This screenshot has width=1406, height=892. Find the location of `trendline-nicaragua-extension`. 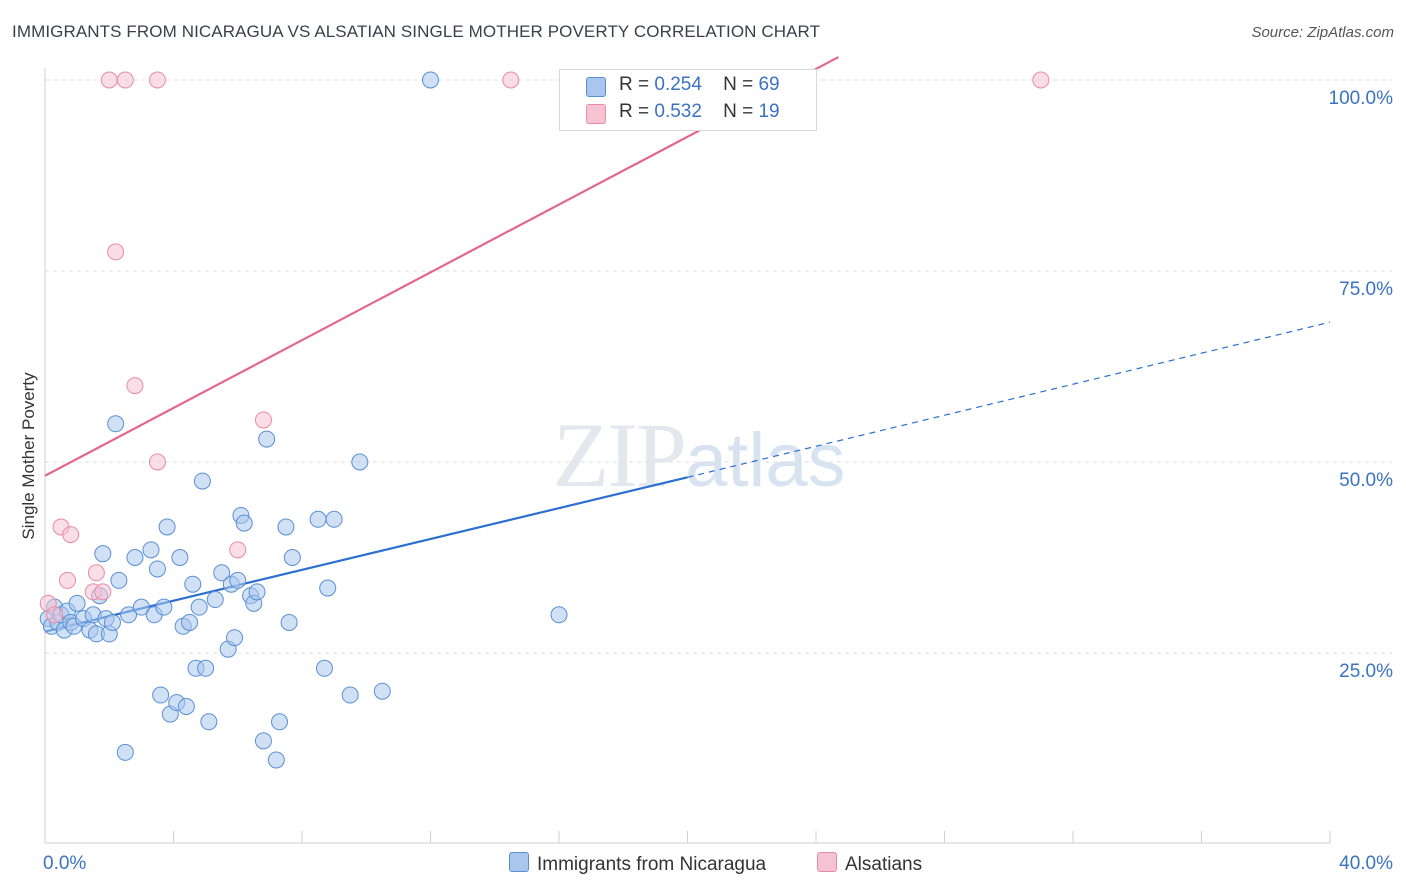

trendline-nicaragua-extension is located at coordinates (1009, 399).